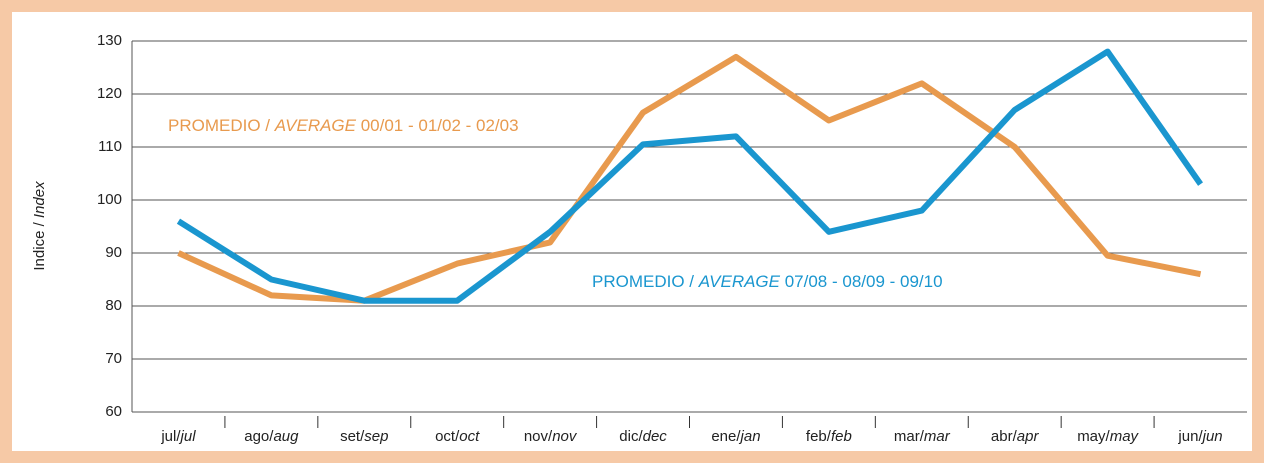  I want to click on x-tick-label: set/sep, so click(364, 436).